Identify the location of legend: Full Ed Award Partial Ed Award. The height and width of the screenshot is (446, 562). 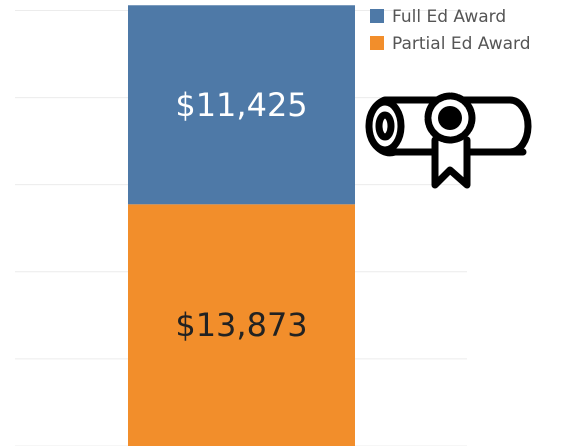
(450, 30).